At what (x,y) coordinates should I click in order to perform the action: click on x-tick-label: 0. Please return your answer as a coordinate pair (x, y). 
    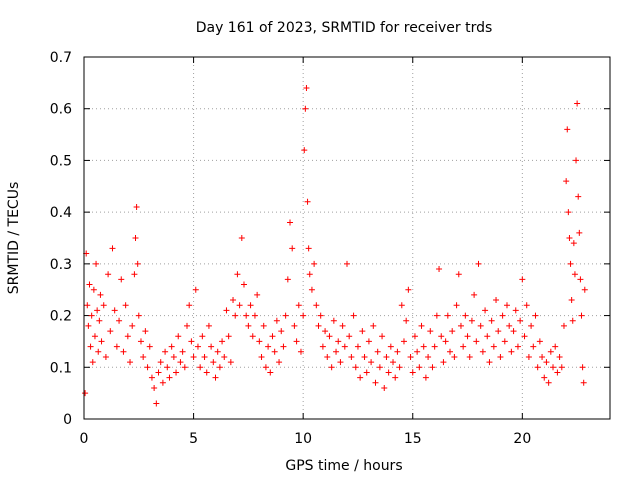
    Looking at the image, I should click on (84, 439).